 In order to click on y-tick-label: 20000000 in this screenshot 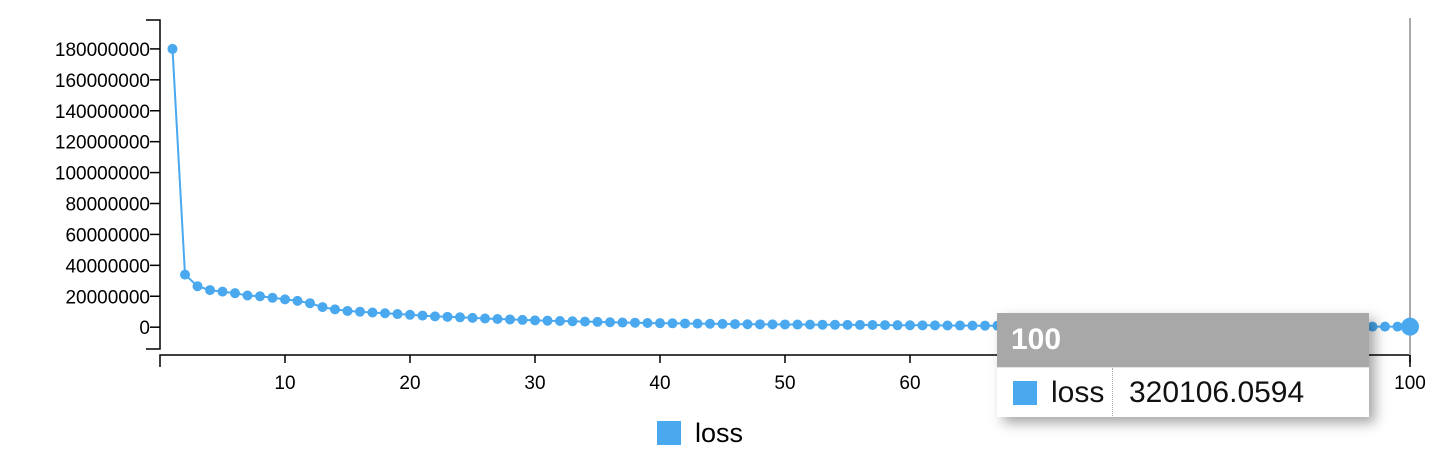, I will do `click(107, 297)`.